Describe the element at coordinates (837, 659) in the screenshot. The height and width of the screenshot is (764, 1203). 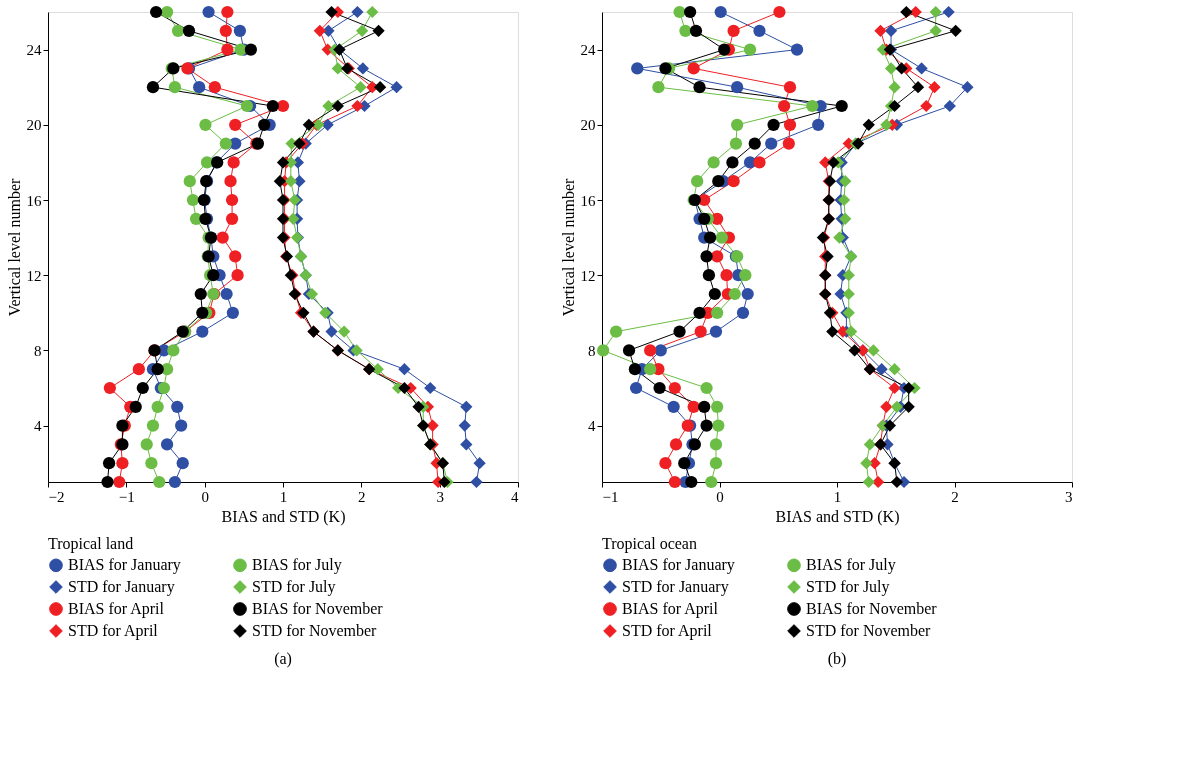
I see `text: (b)` at that location.